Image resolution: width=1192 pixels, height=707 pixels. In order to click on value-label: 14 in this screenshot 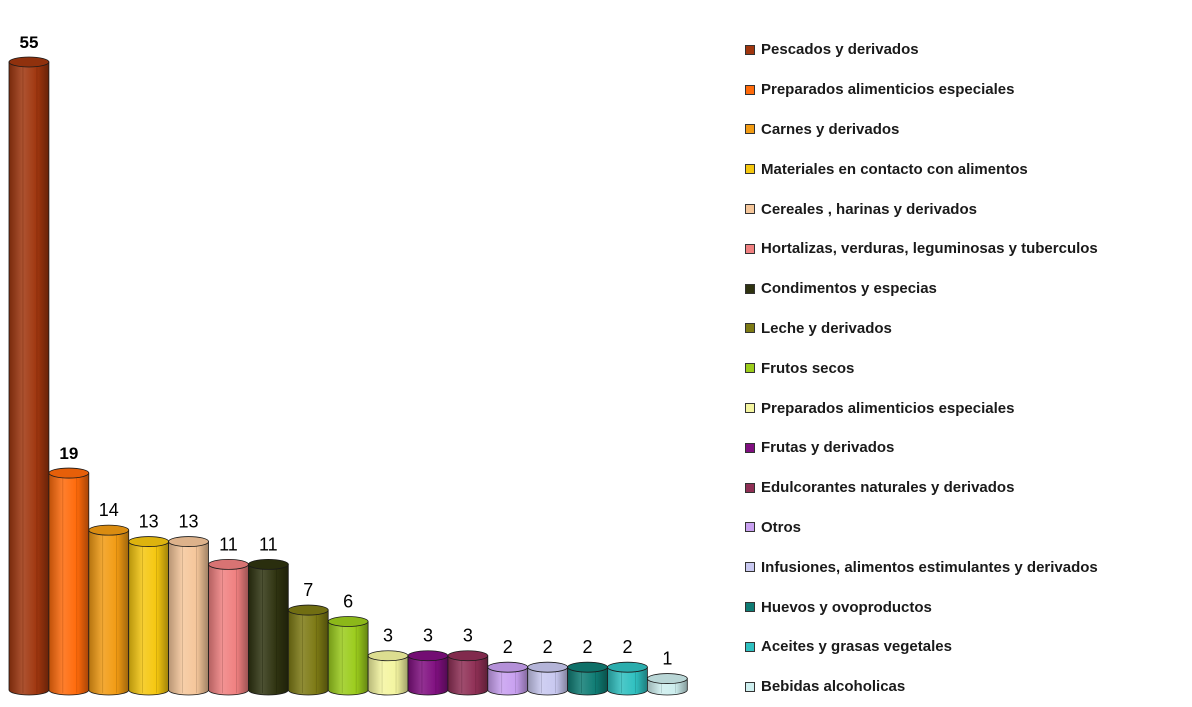, I will do `click(109, 510)`.